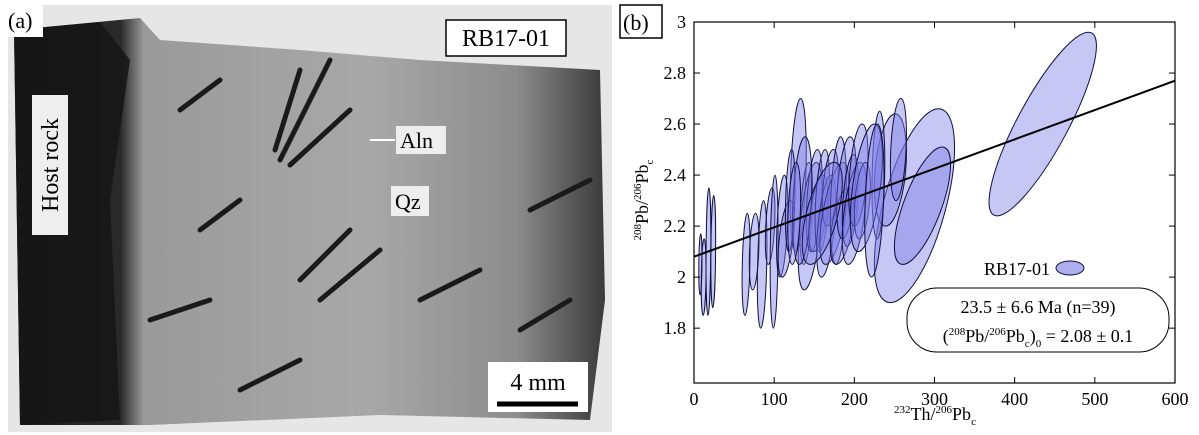 This screenshot has height=435, width=1199. What do you see at coordinates (20, 20) in the screenshot?
I see `panel-label: (a)` at bounding box center [20, 20].